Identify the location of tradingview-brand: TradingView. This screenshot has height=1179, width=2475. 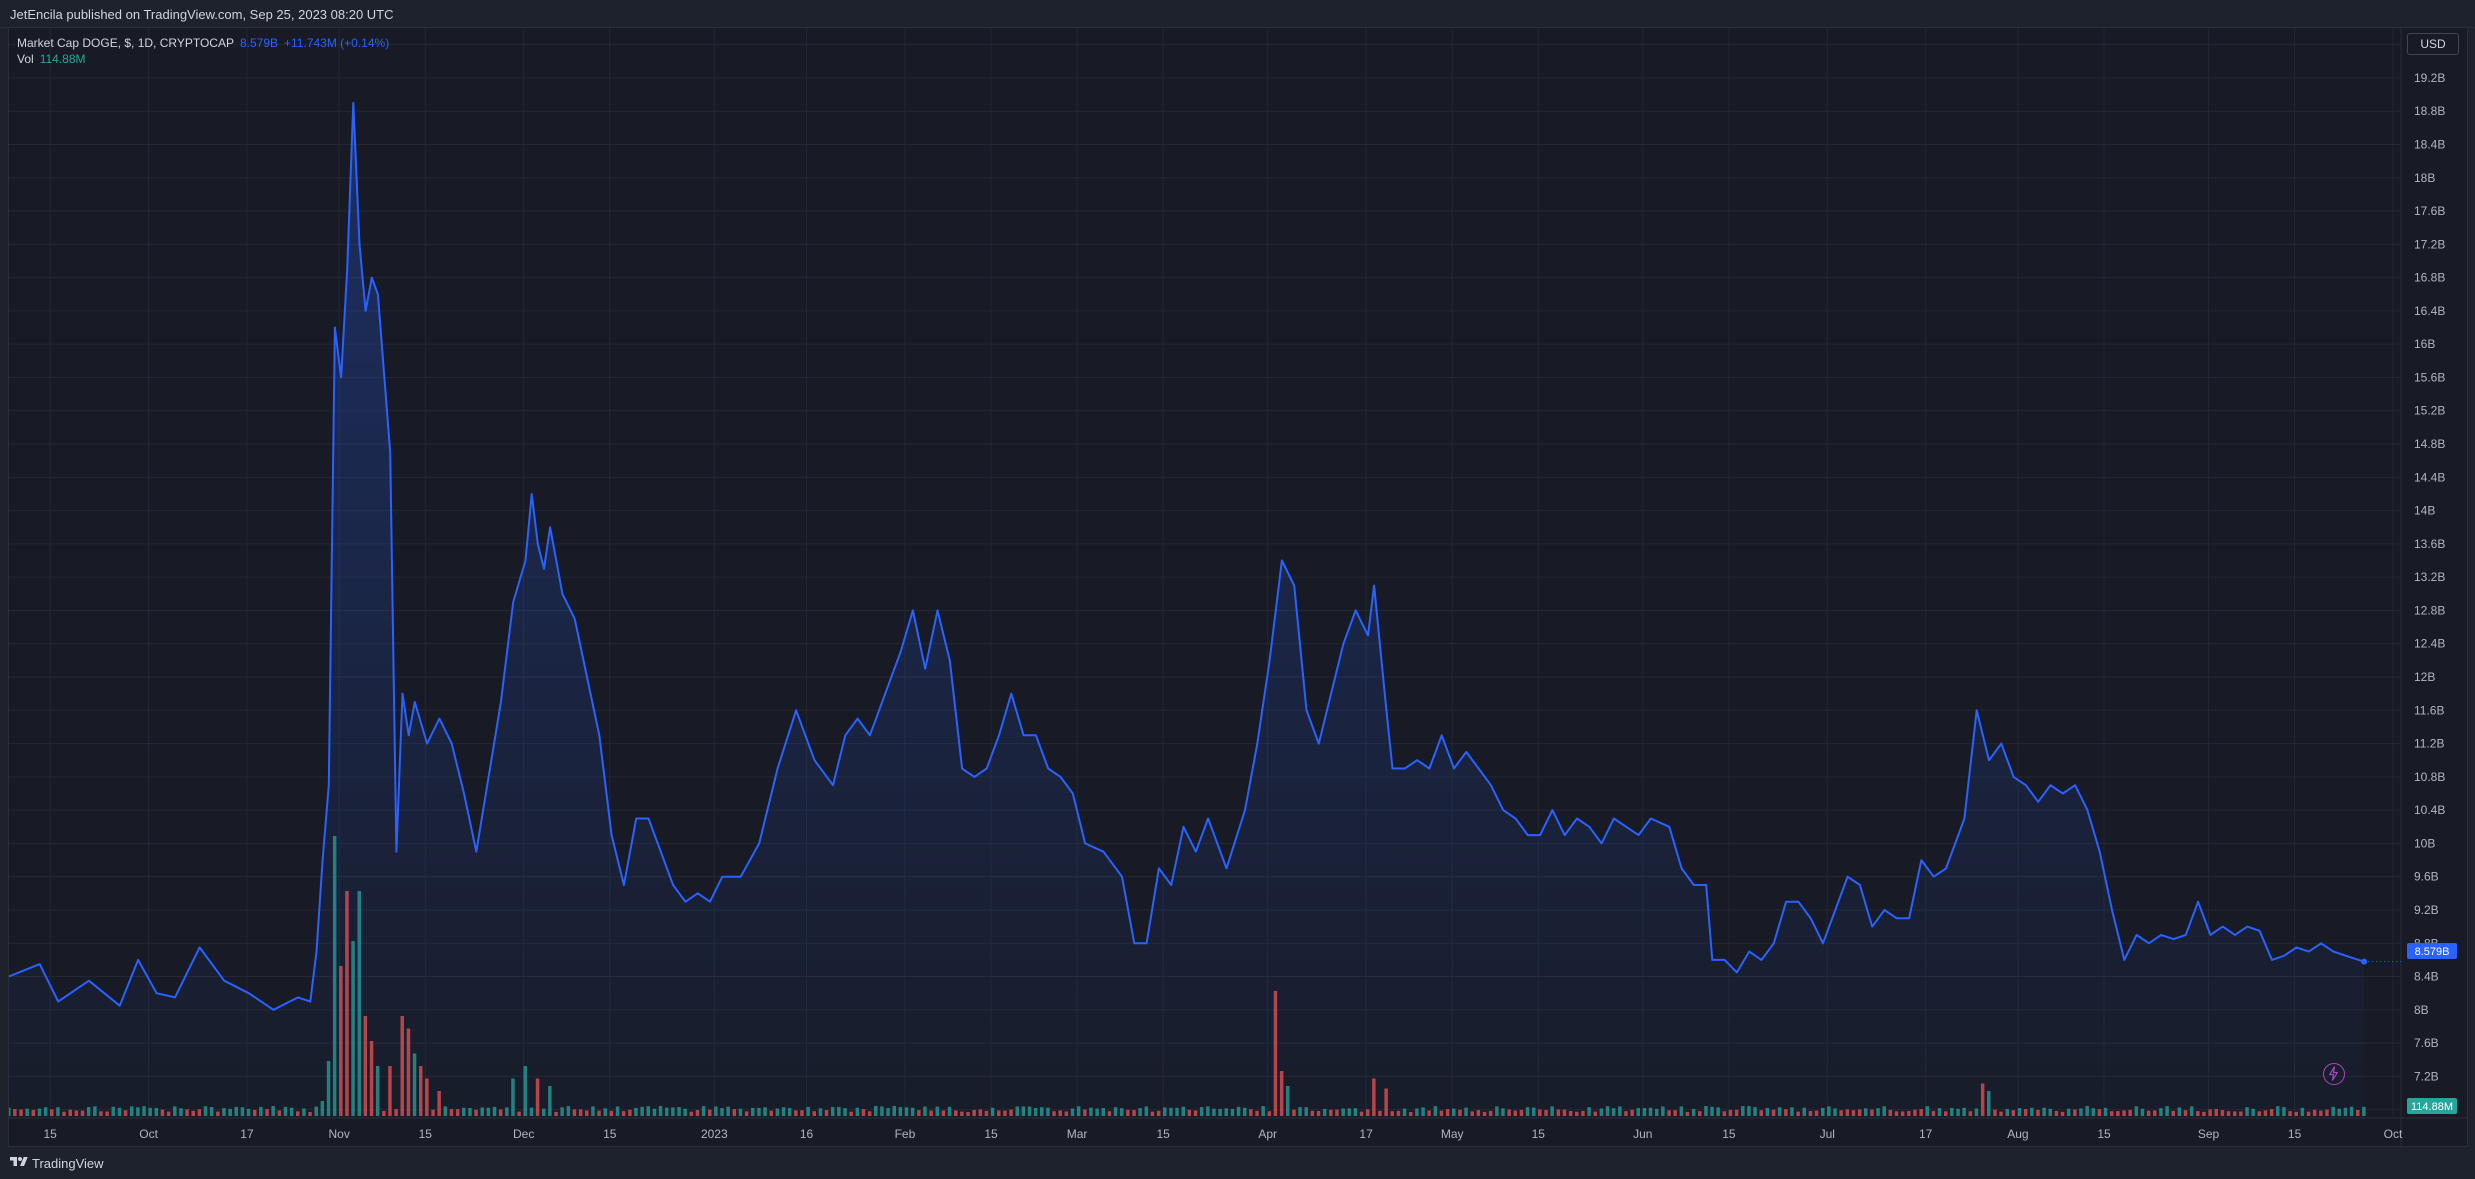
(68, 1163).